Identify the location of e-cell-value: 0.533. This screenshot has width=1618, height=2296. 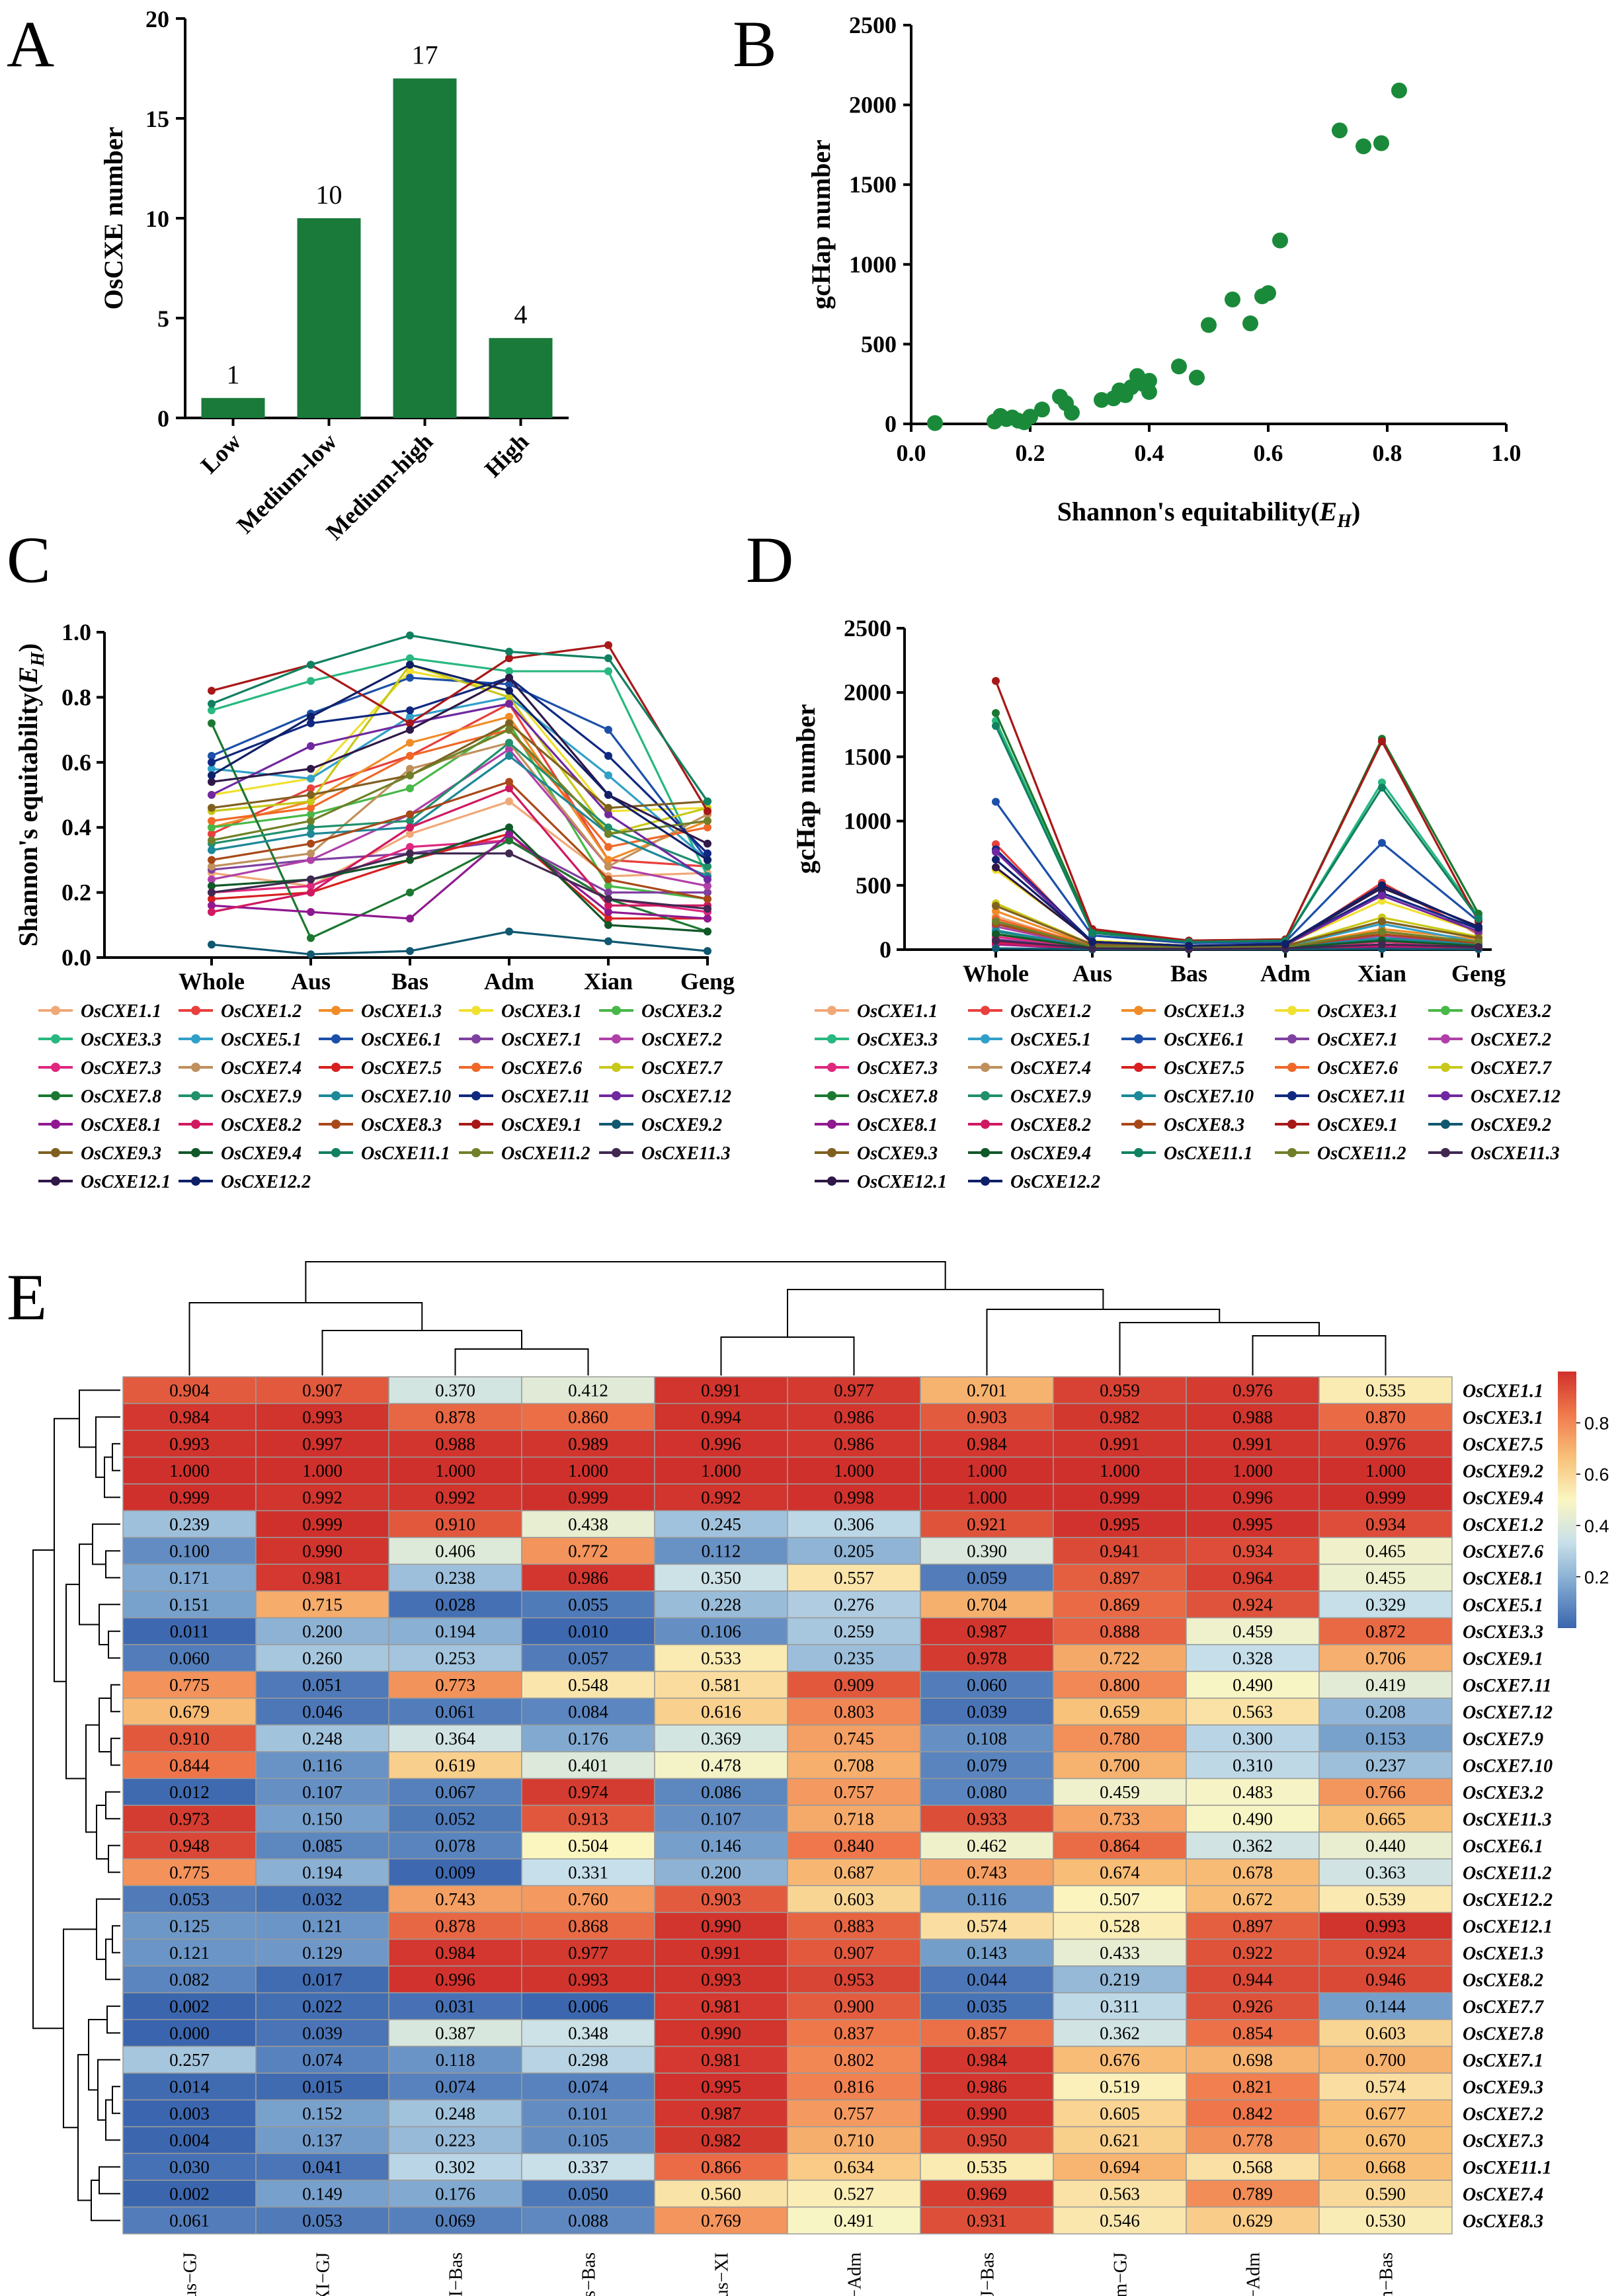
(721, 1658).